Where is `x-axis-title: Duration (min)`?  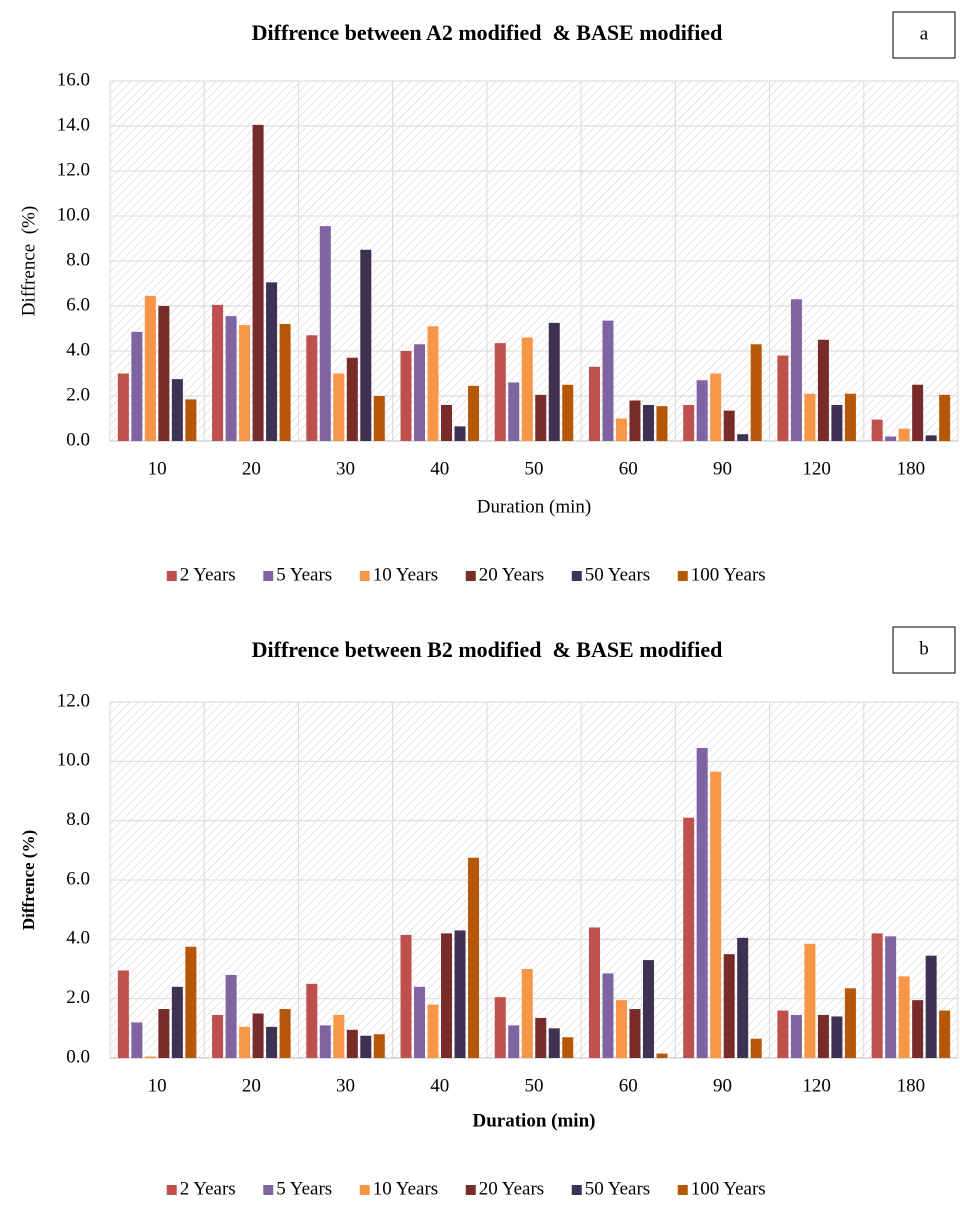
x-axis-title: Duration (min) is located at coordinates (534, 506).